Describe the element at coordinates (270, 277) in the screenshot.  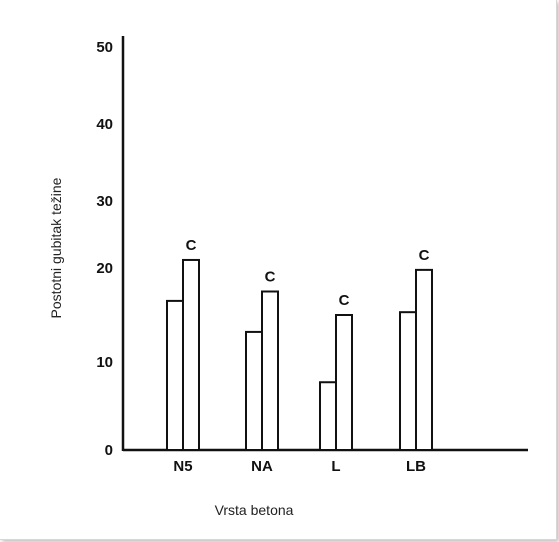
I see `bar-annotation-na: C` at that location.